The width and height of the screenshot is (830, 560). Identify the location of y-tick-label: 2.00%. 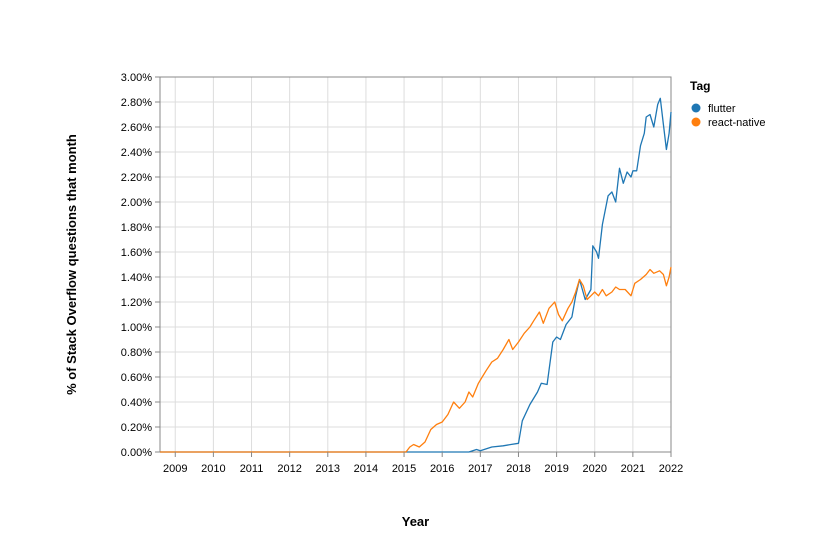
(136, 203).